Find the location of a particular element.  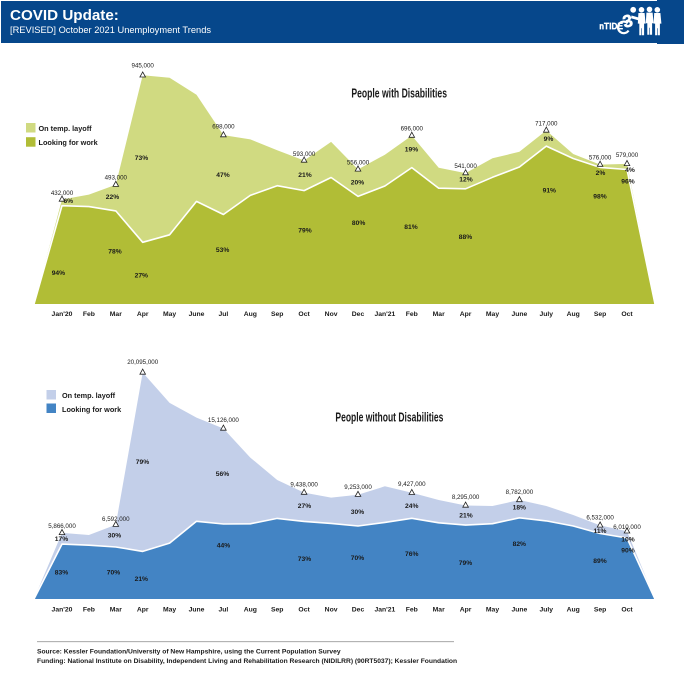

svg-text: Looking for work is located at coordinates (69, 142).